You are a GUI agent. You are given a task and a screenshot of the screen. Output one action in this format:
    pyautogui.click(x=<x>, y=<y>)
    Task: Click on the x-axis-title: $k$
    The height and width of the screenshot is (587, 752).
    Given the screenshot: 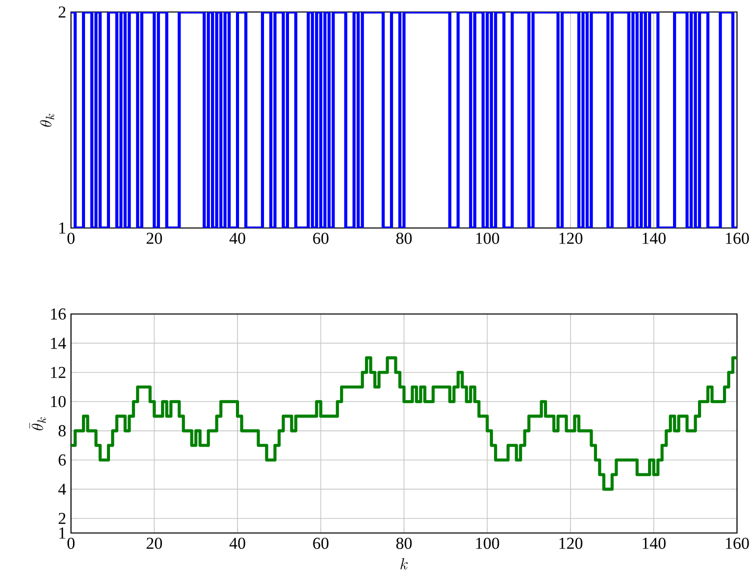 What is the action you would take?
    pyautogui.click(x=404, y=564)
    